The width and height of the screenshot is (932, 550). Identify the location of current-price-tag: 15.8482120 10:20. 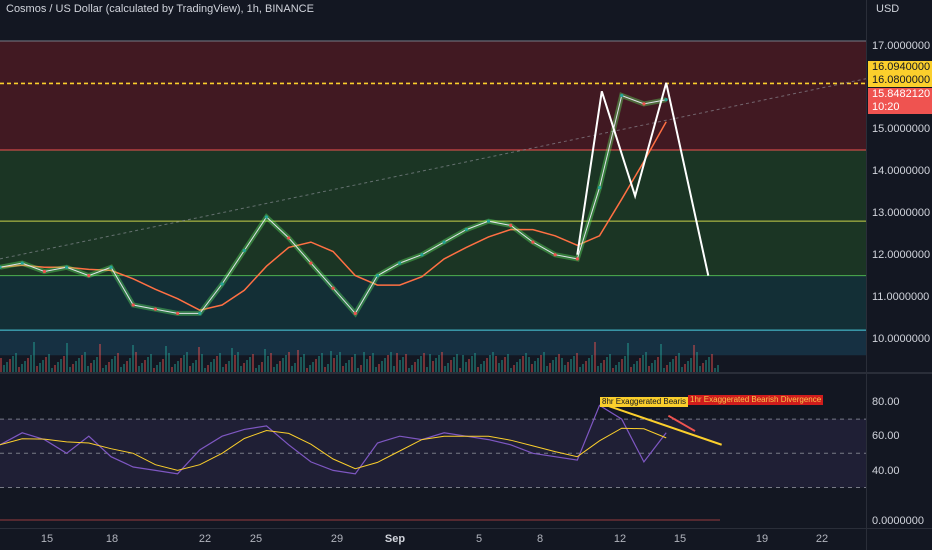
(900, 101).